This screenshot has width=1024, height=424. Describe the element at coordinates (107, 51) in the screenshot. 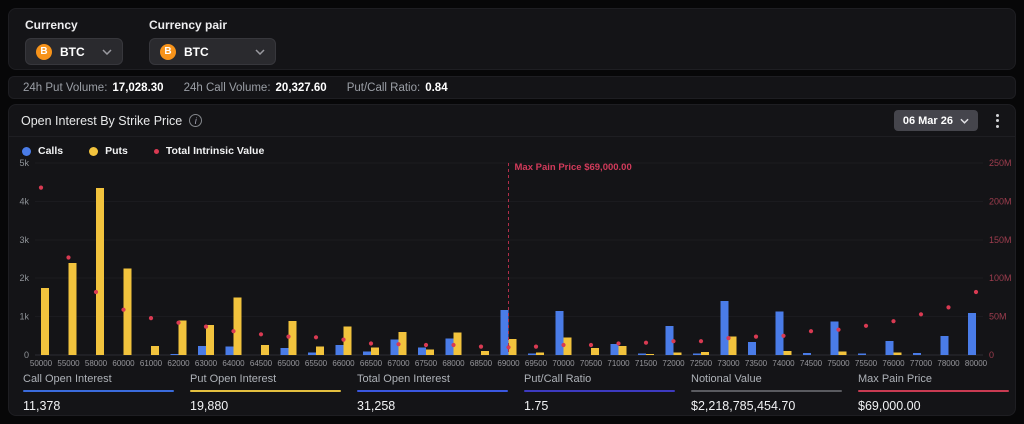

I see `chevron-down-icon` at that location.